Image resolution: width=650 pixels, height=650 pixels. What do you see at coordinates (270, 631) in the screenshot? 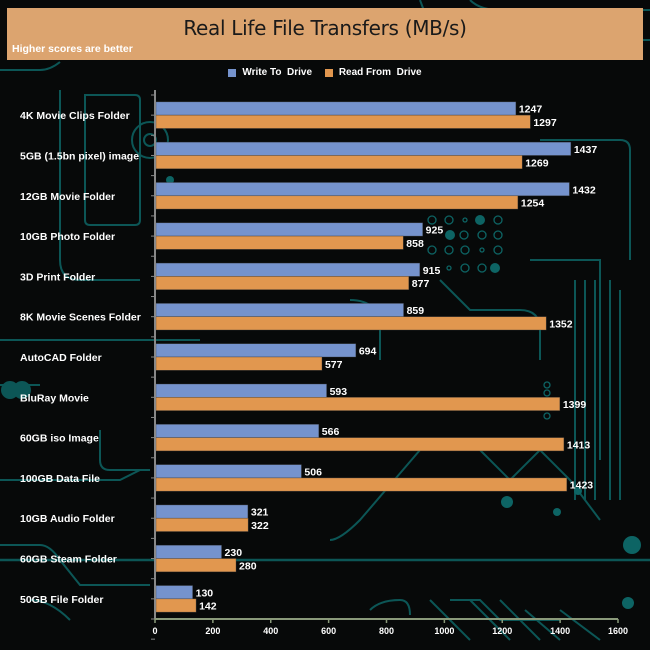
I see `x-tick-label: 400` at bounding box center [270, 631].